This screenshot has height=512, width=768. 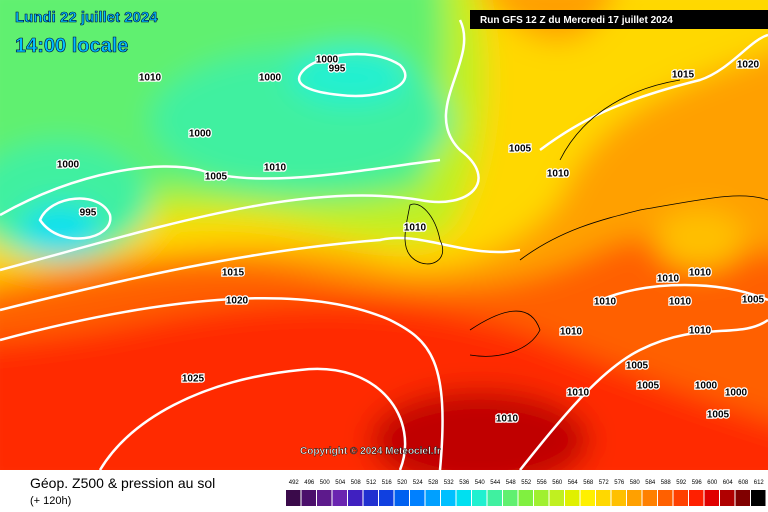 I want to click on scale-label: 612, so click(x=759, y=483).